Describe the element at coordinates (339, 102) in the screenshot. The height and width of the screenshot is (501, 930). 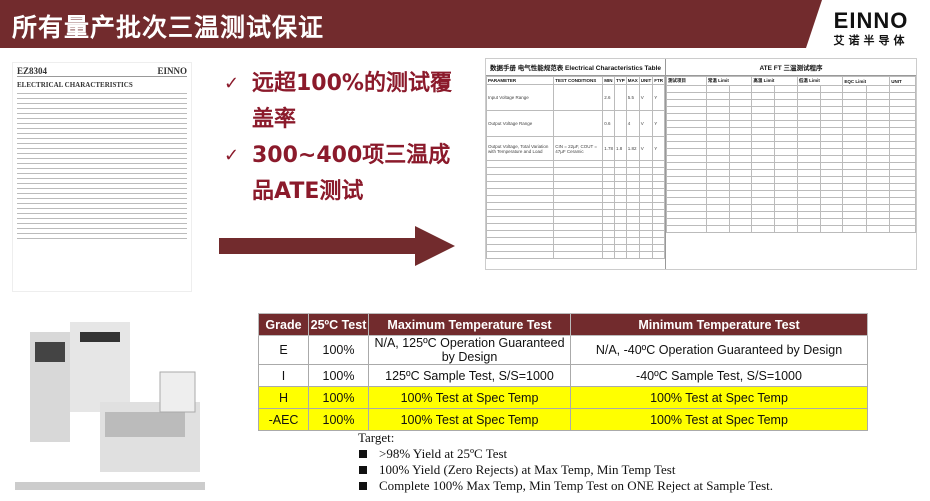
I see `bullet-item: ✓ 远超100%的测试覆盖率` at that location.